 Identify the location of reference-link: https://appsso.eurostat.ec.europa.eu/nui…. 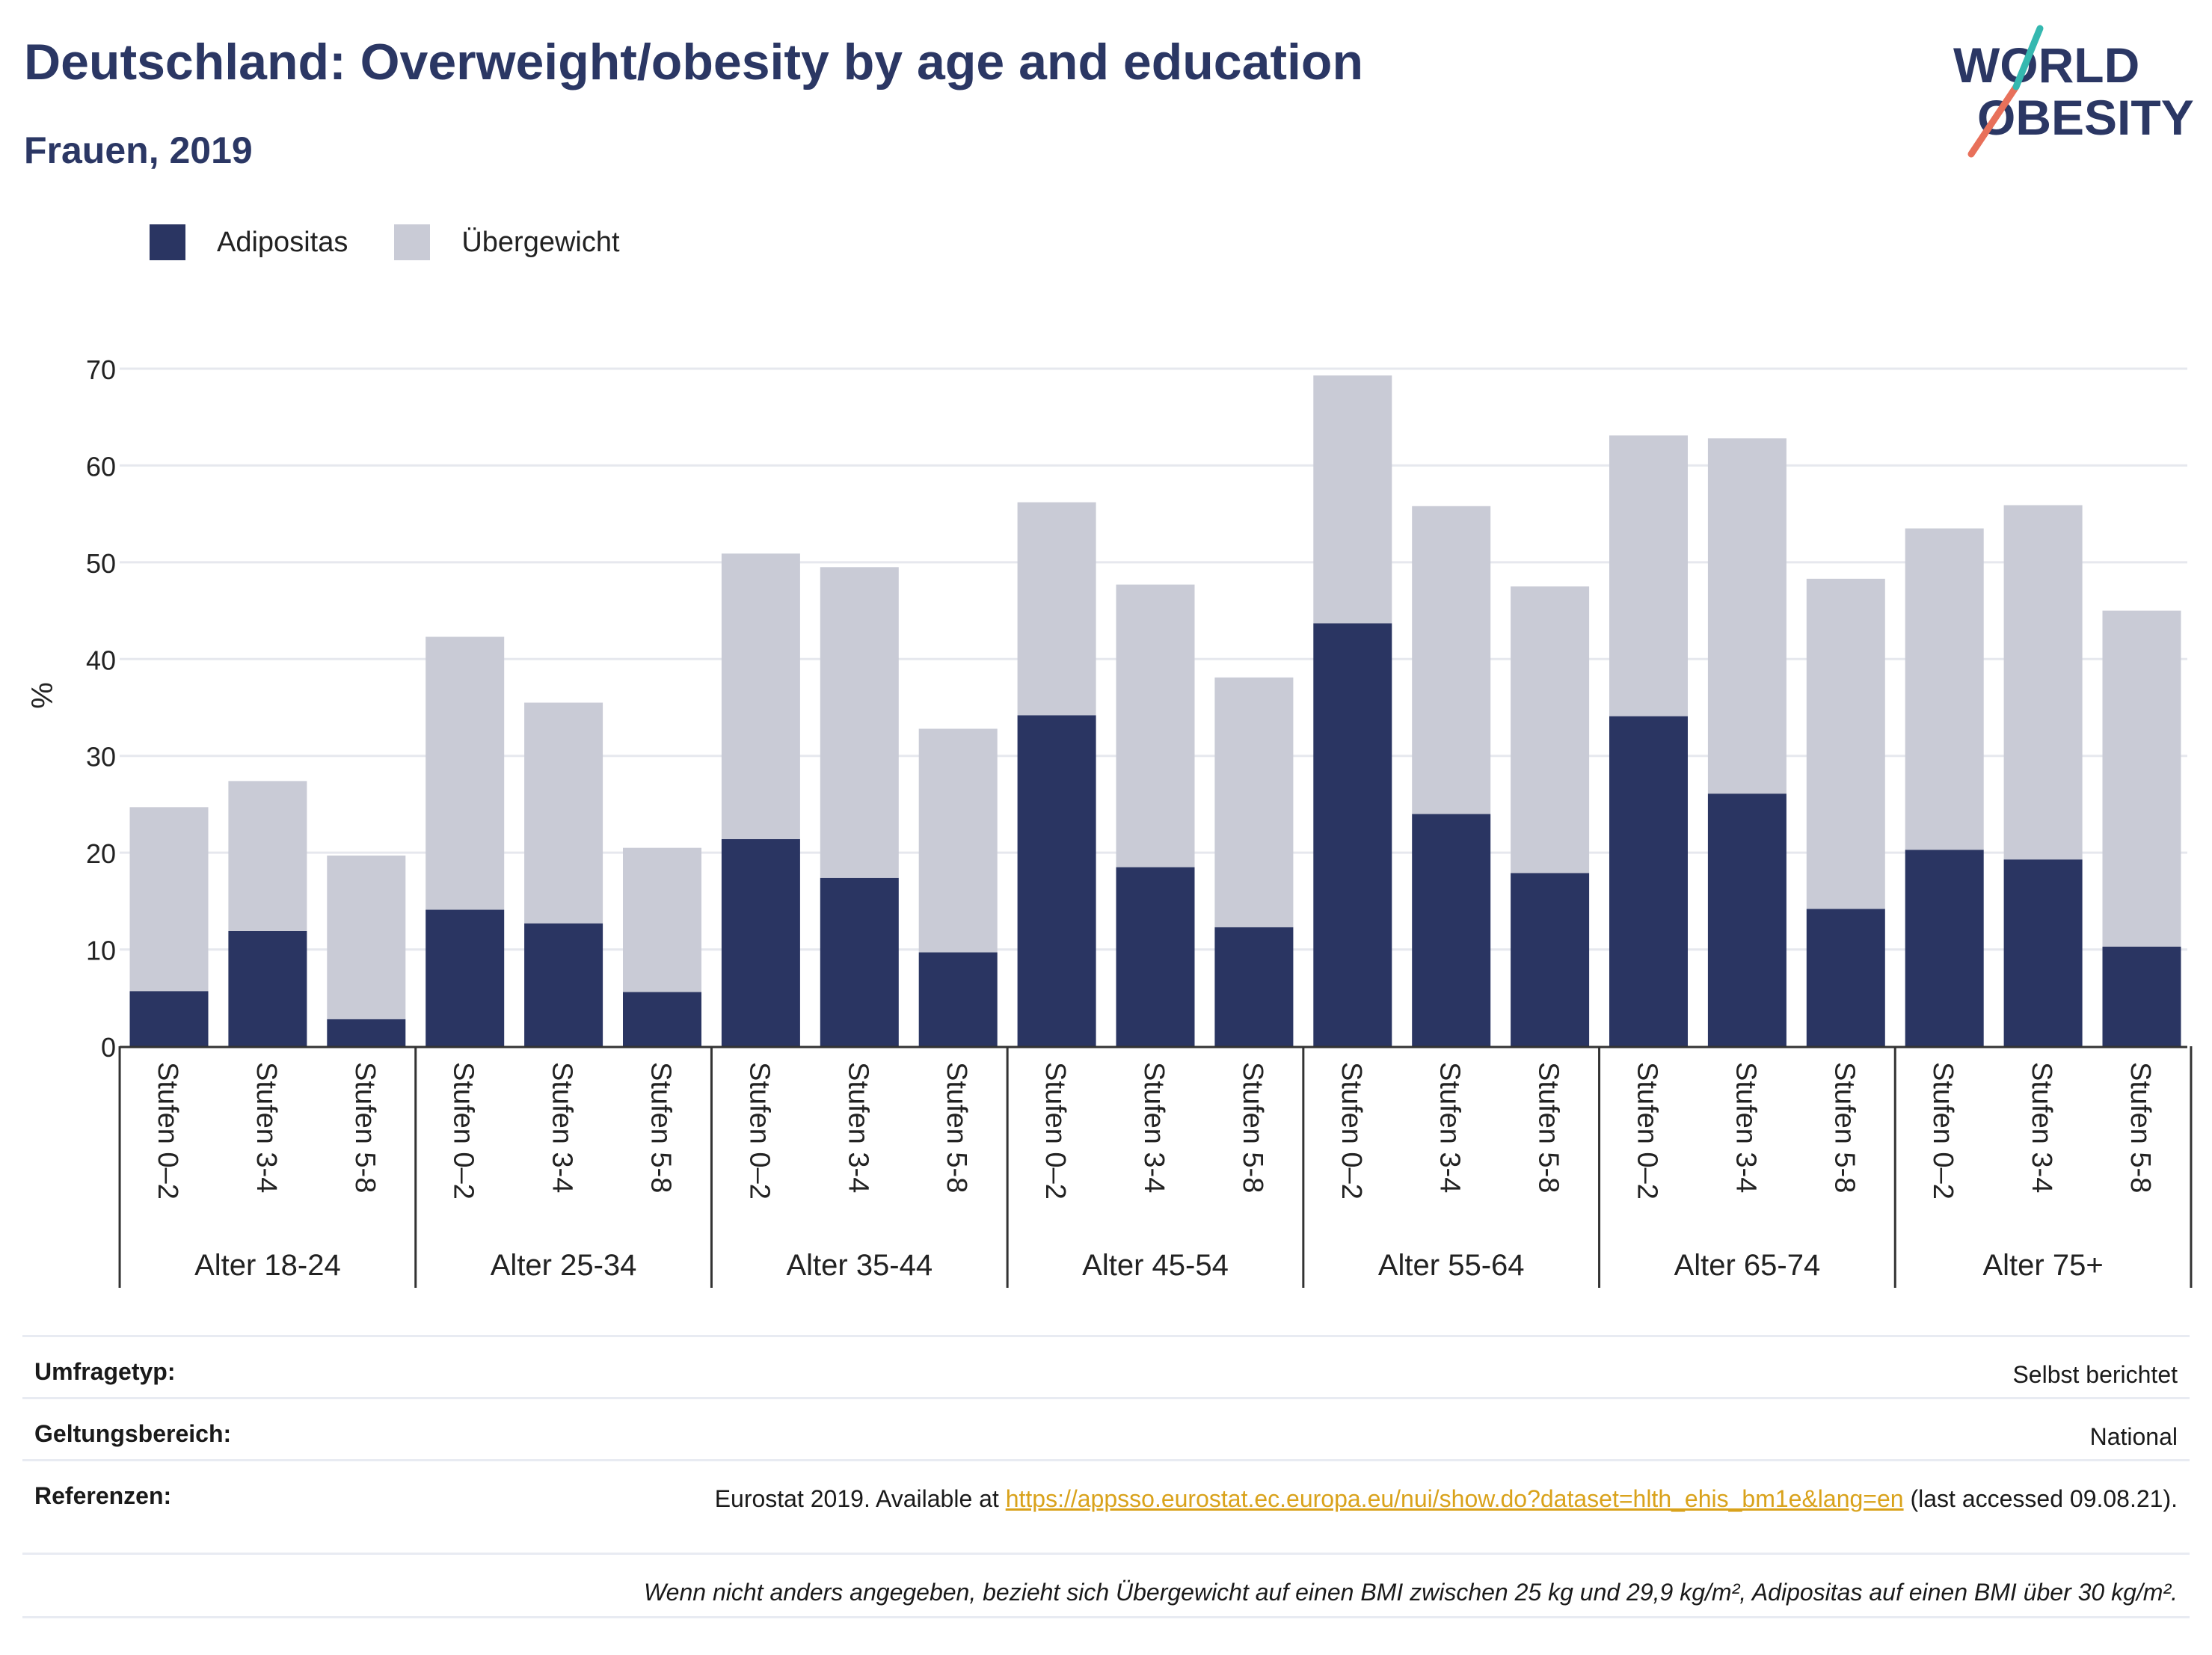
(1454, 1498).